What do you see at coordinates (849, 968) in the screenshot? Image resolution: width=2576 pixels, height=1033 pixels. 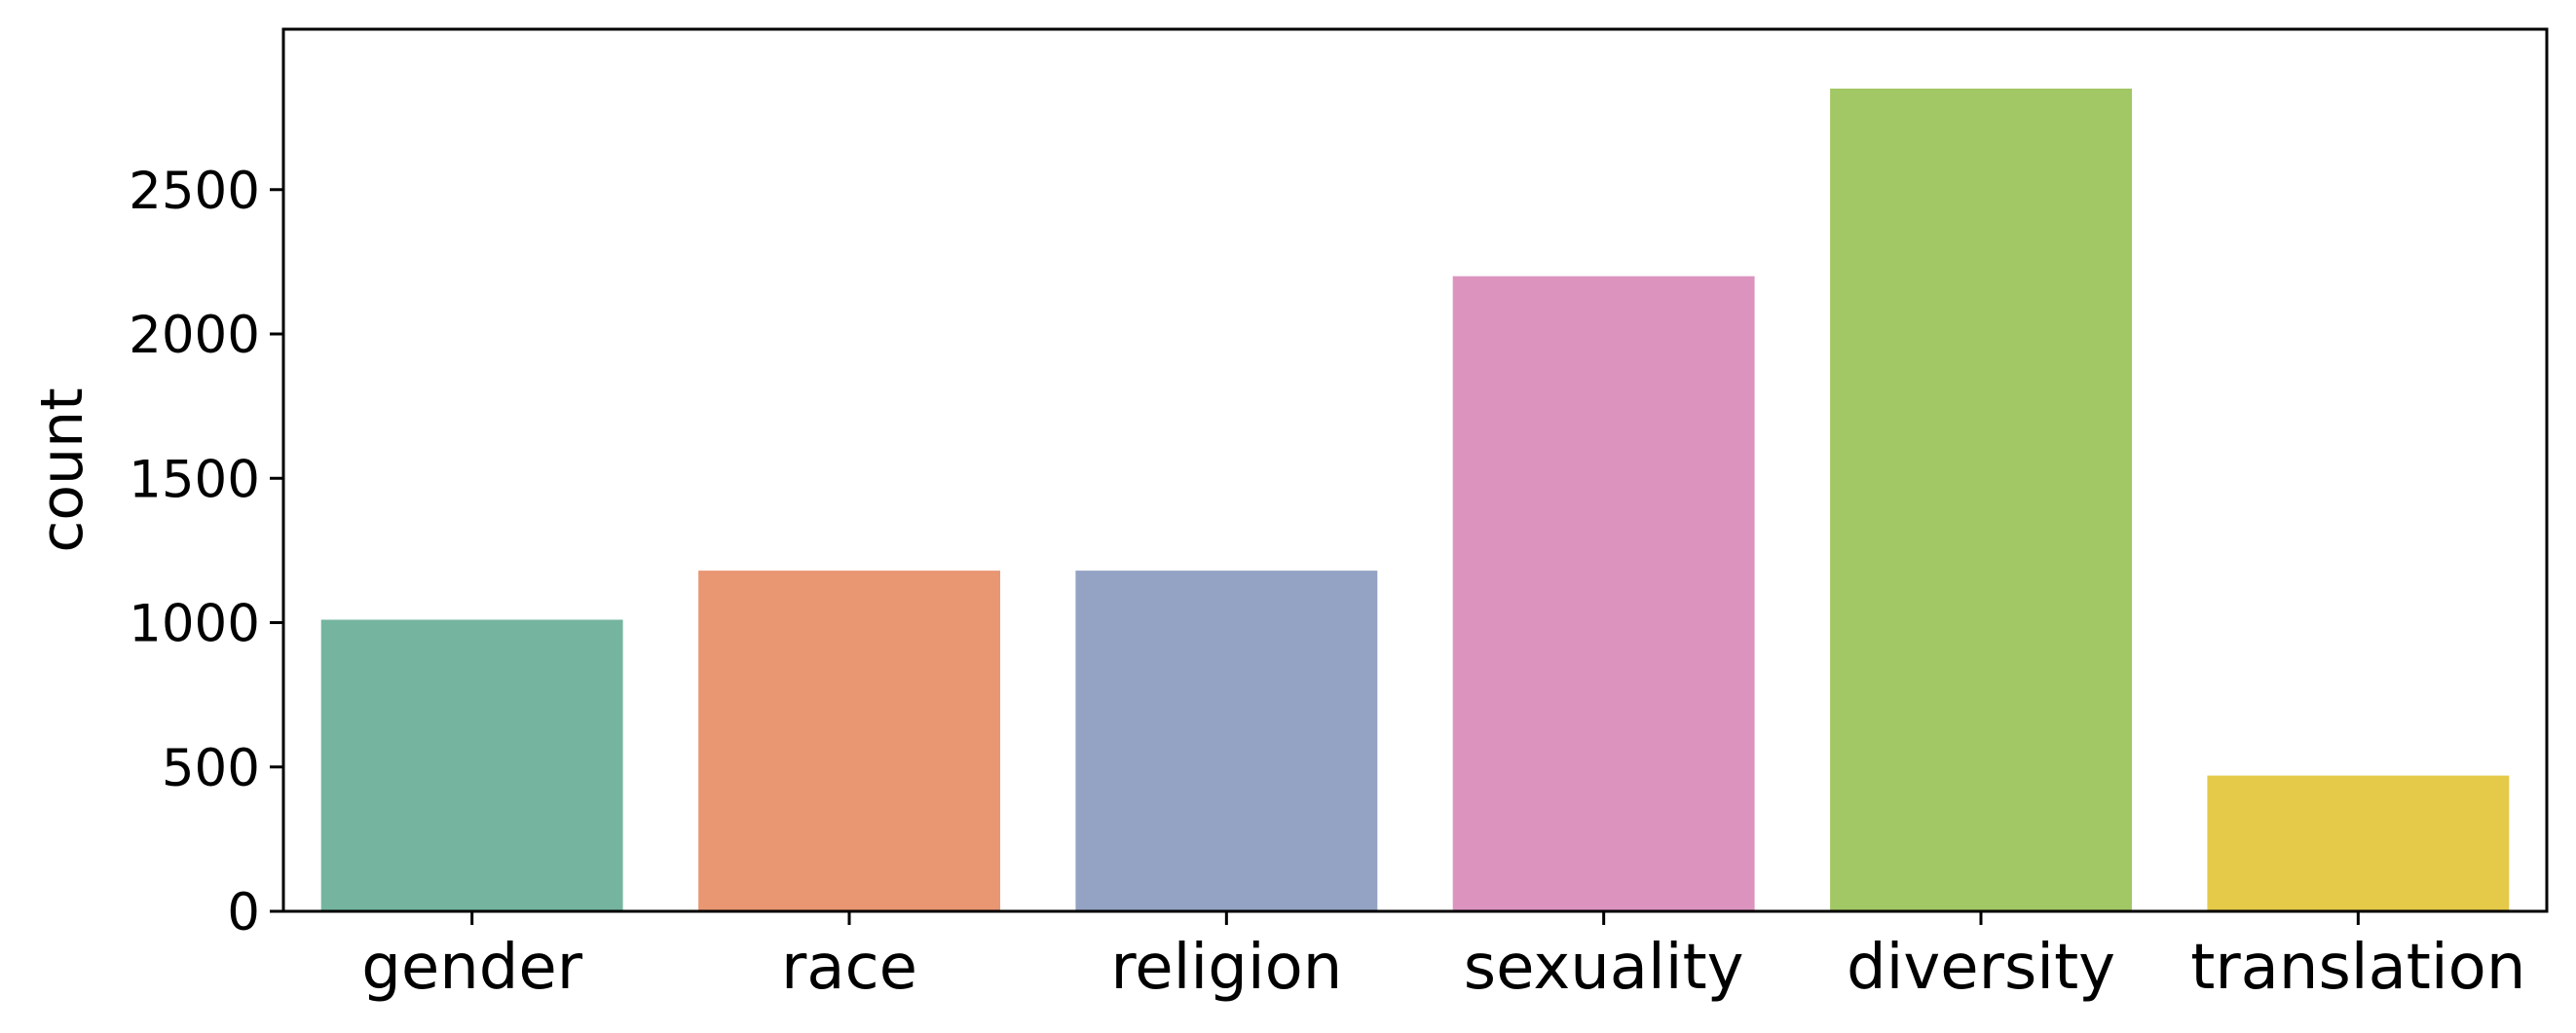 I see `x-tick-label: race` at bounding box center [849, 968].